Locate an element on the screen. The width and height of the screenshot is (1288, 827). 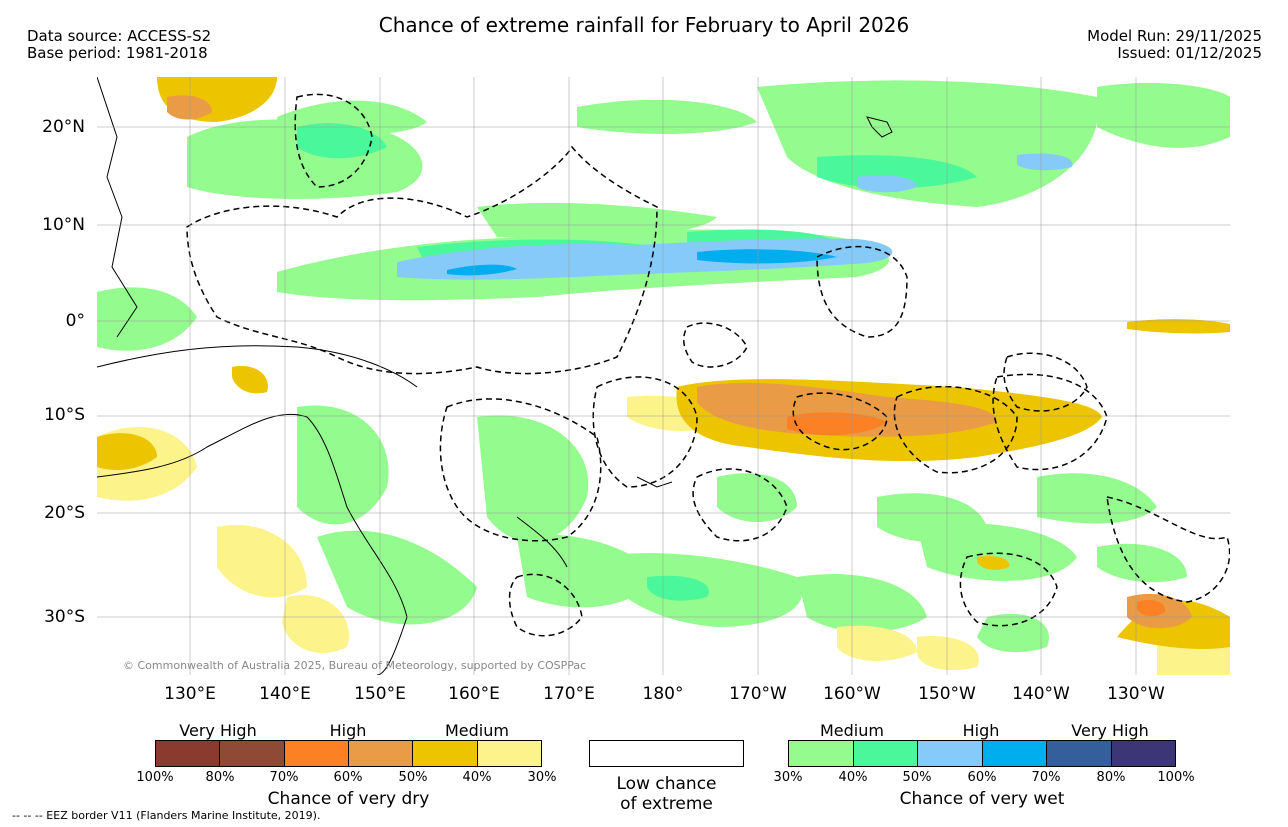
lat-label: 10°N is located at coordinates (63, 225).